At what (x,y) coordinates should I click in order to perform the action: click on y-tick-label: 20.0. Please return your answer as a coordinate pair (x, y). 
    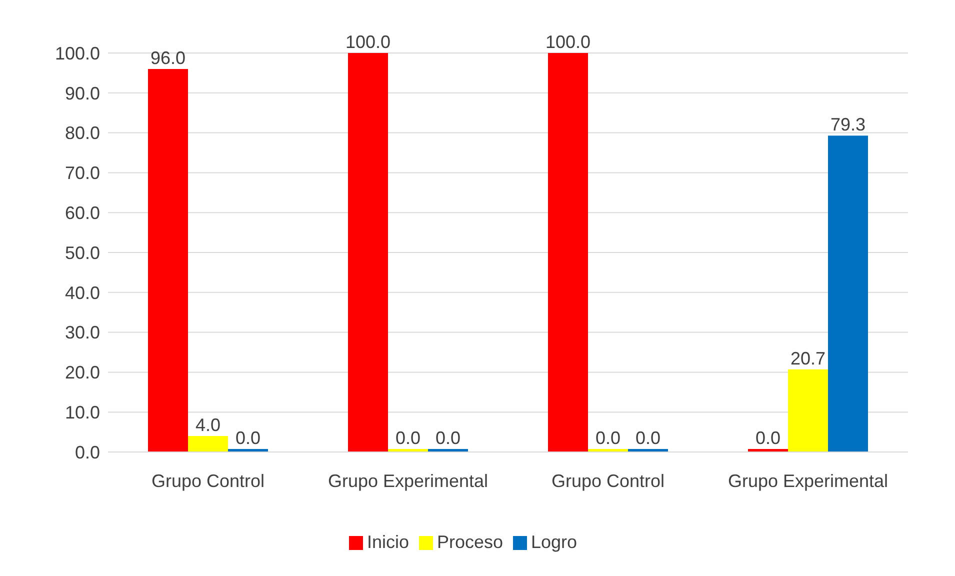
    Looking at the image, I should click on (82, 372).